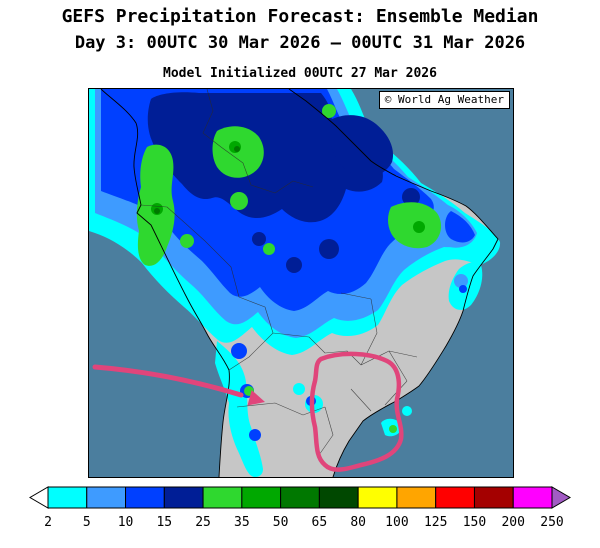 This screenshot has width=600, height=548. I want to click on annotation-arrow-head, so click(256, 398).